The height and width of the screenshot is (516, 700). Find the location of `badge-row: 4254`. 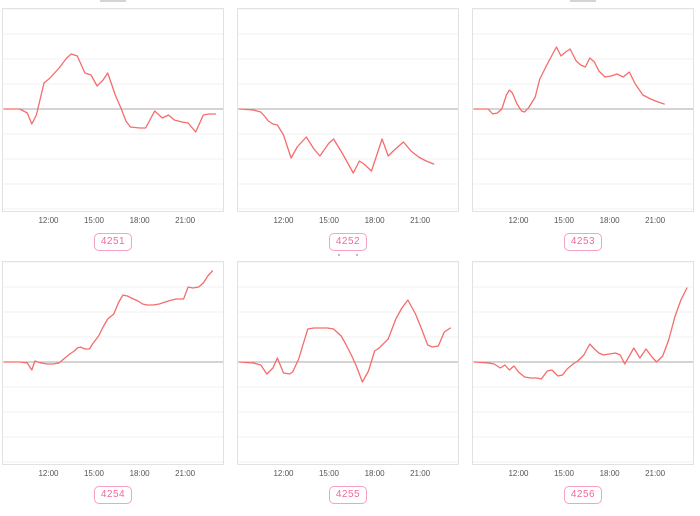

badge-row: 4254 is located at coordinates (113, 495).